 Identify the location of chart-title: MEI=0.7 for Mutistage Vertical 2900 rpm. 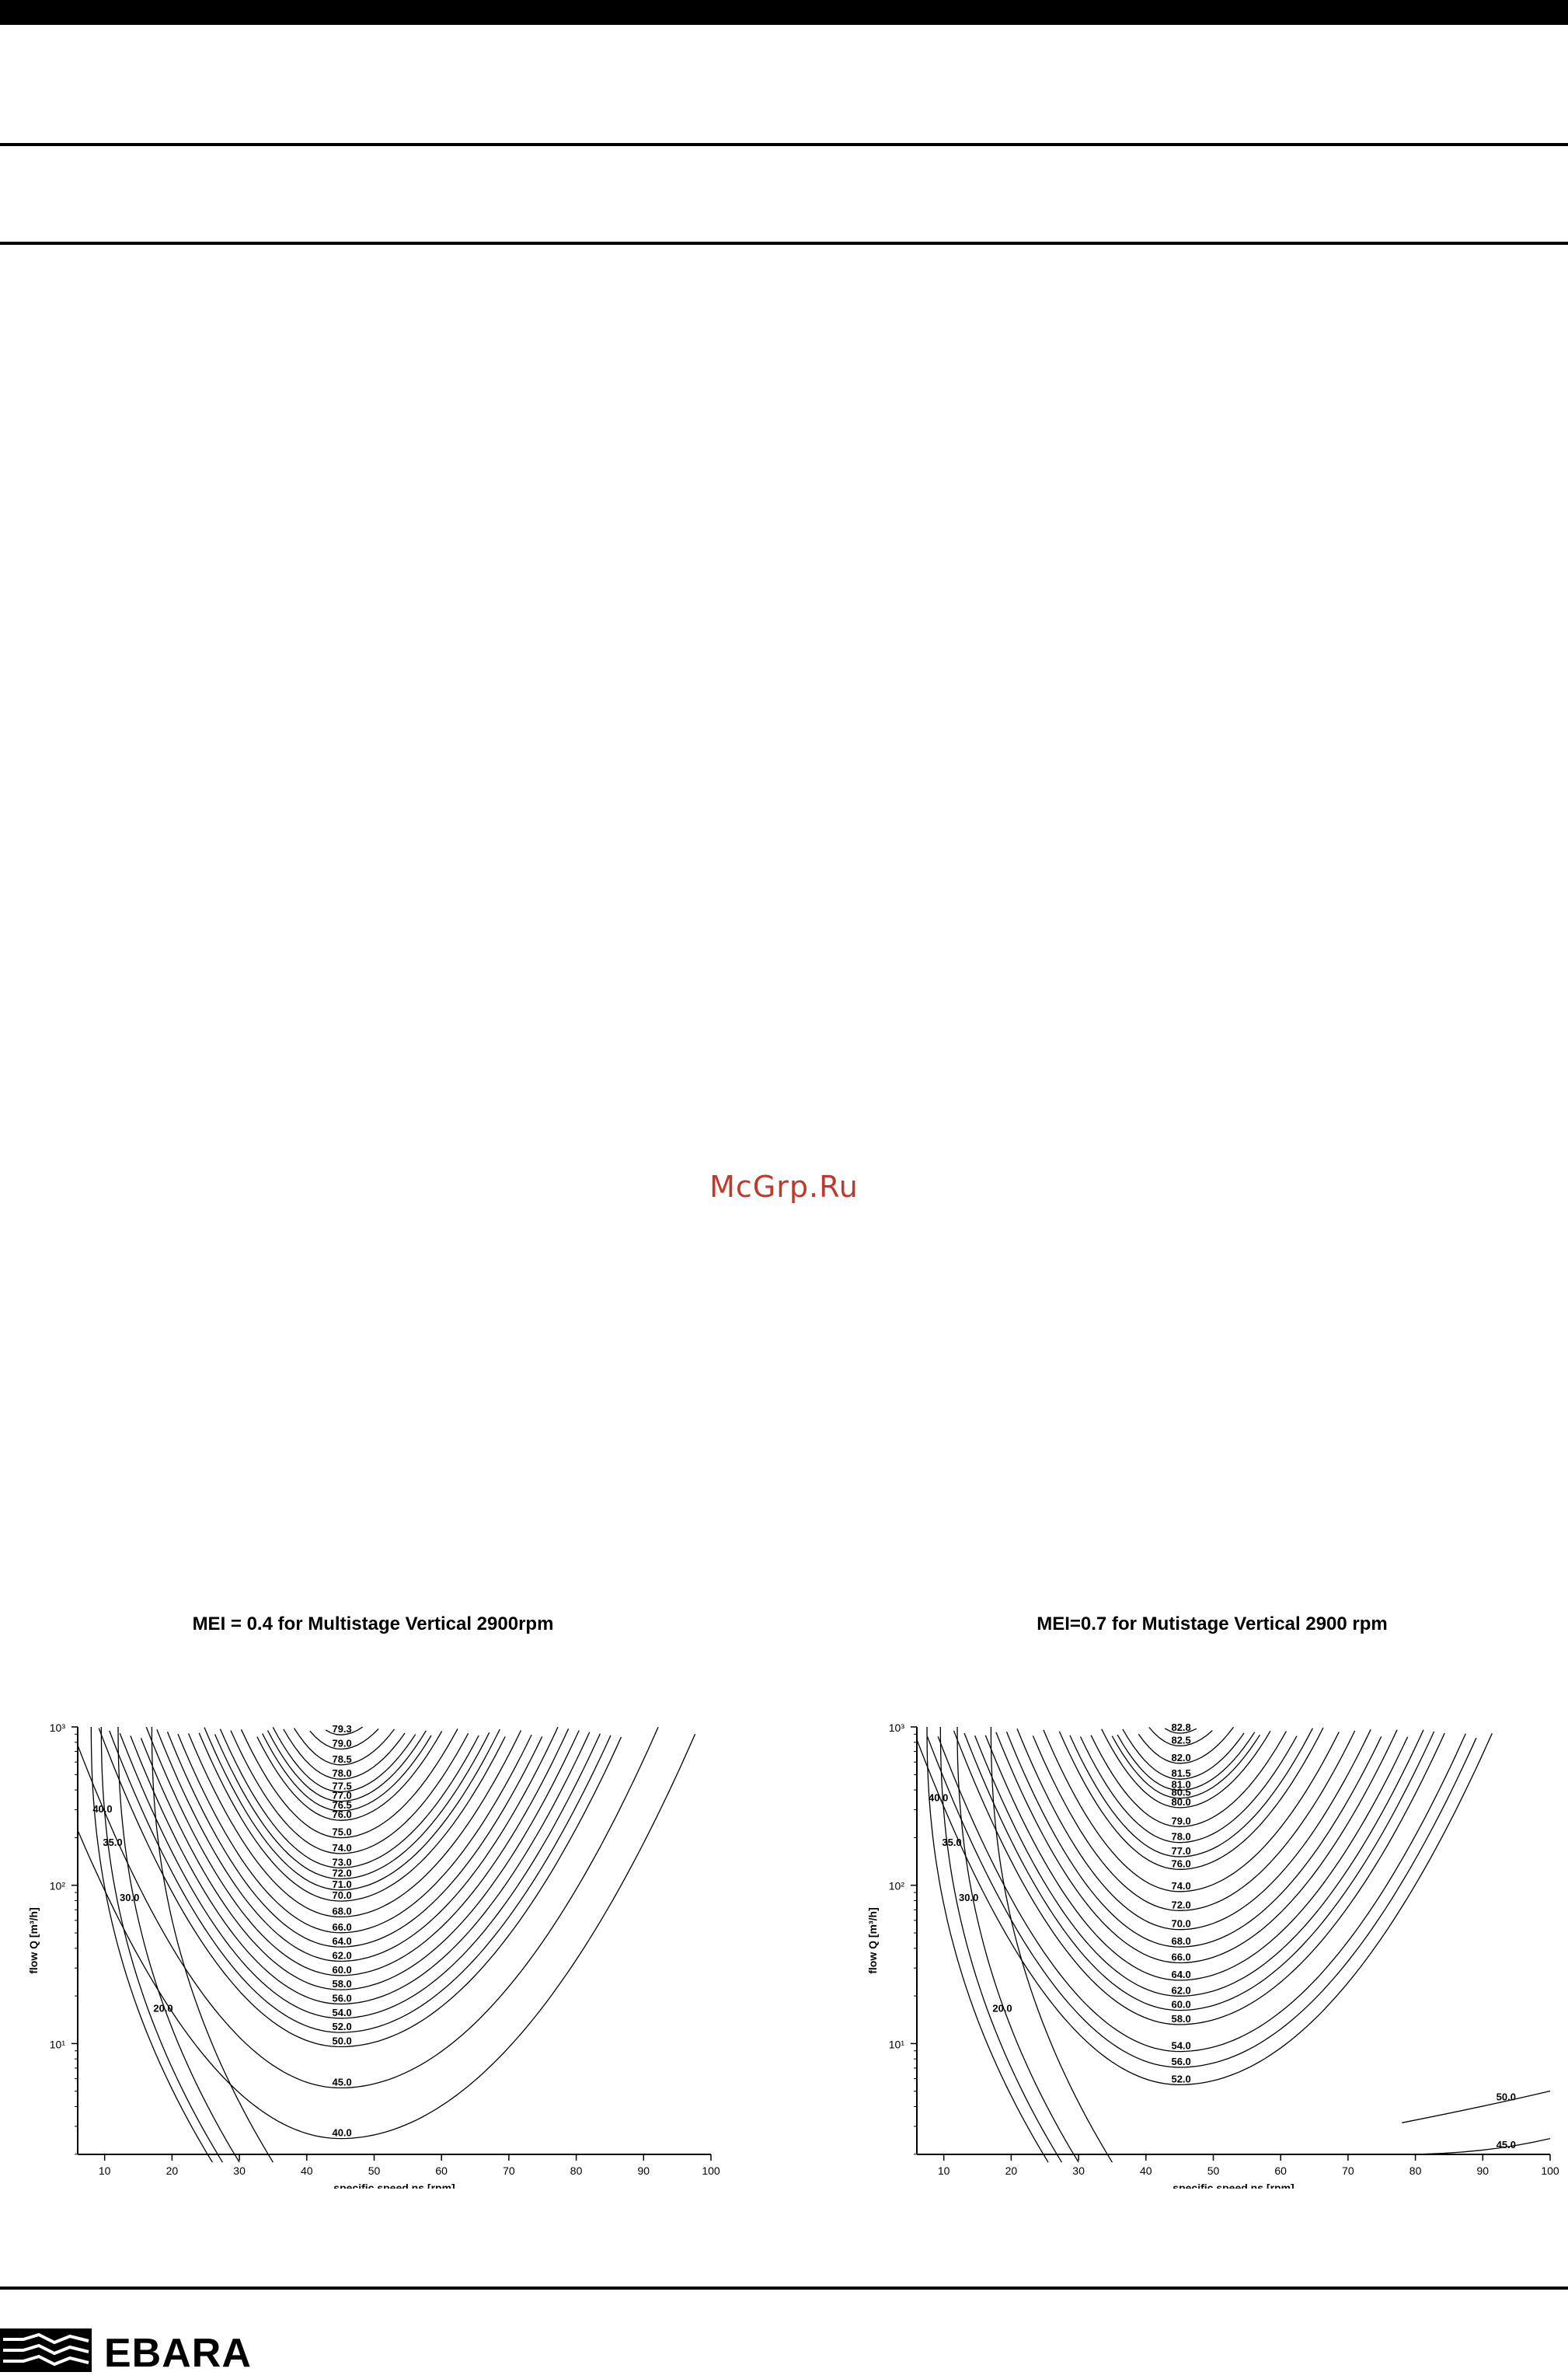
(1212, 1623).